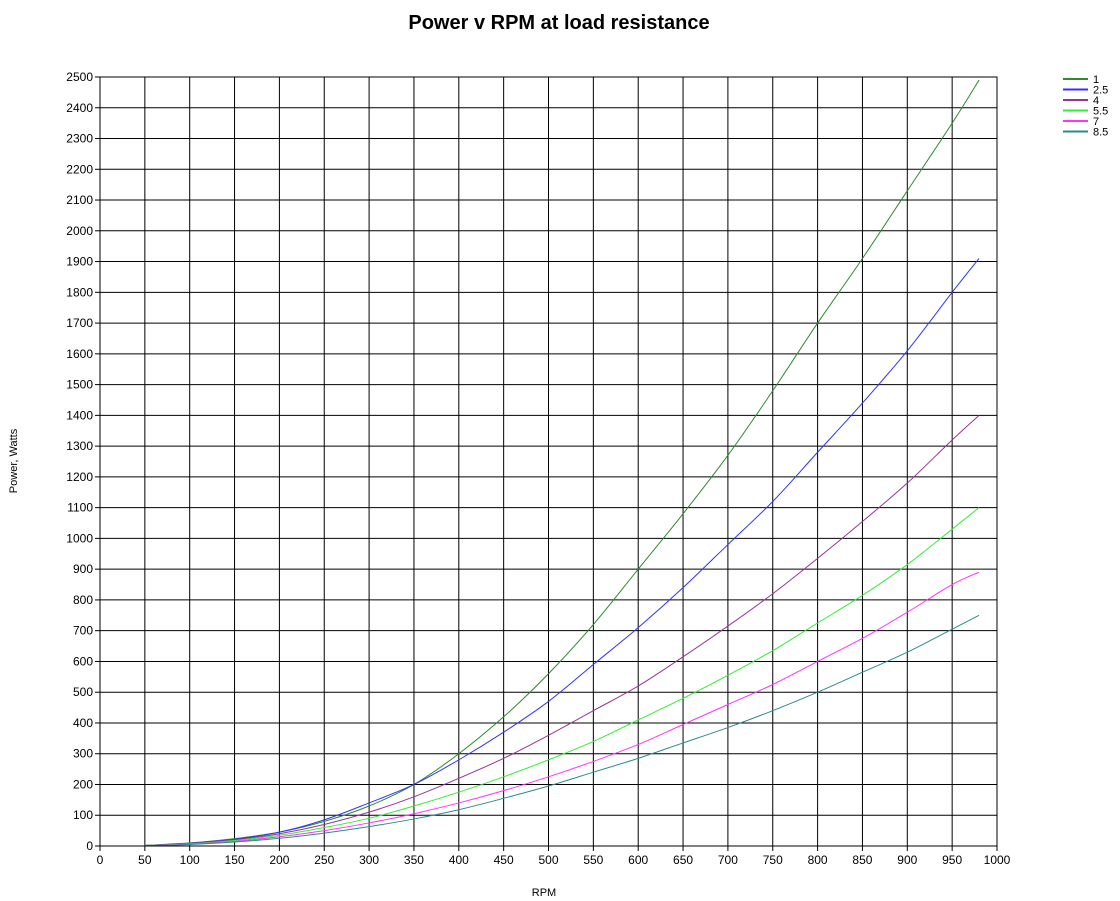 The width and height of the screenshot is (1120, 901). What do you see at coordinates (14, 460) in the screenshot?
I see `y-axis-label: Power, Watts` at bounding box center [14, 460].